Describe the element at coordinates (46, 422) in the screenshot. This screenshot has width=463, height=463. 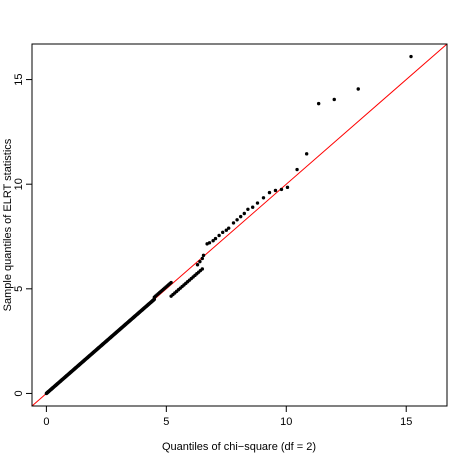
I see `x-tick-label: 0` at that location.